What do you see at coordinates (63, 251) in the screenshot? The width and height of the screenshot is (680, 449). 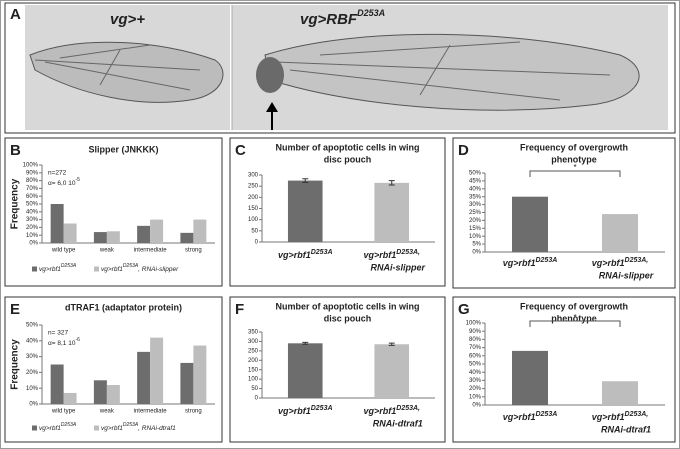 I see `x-tick-label: wild type` at bounding box center [63, 251].